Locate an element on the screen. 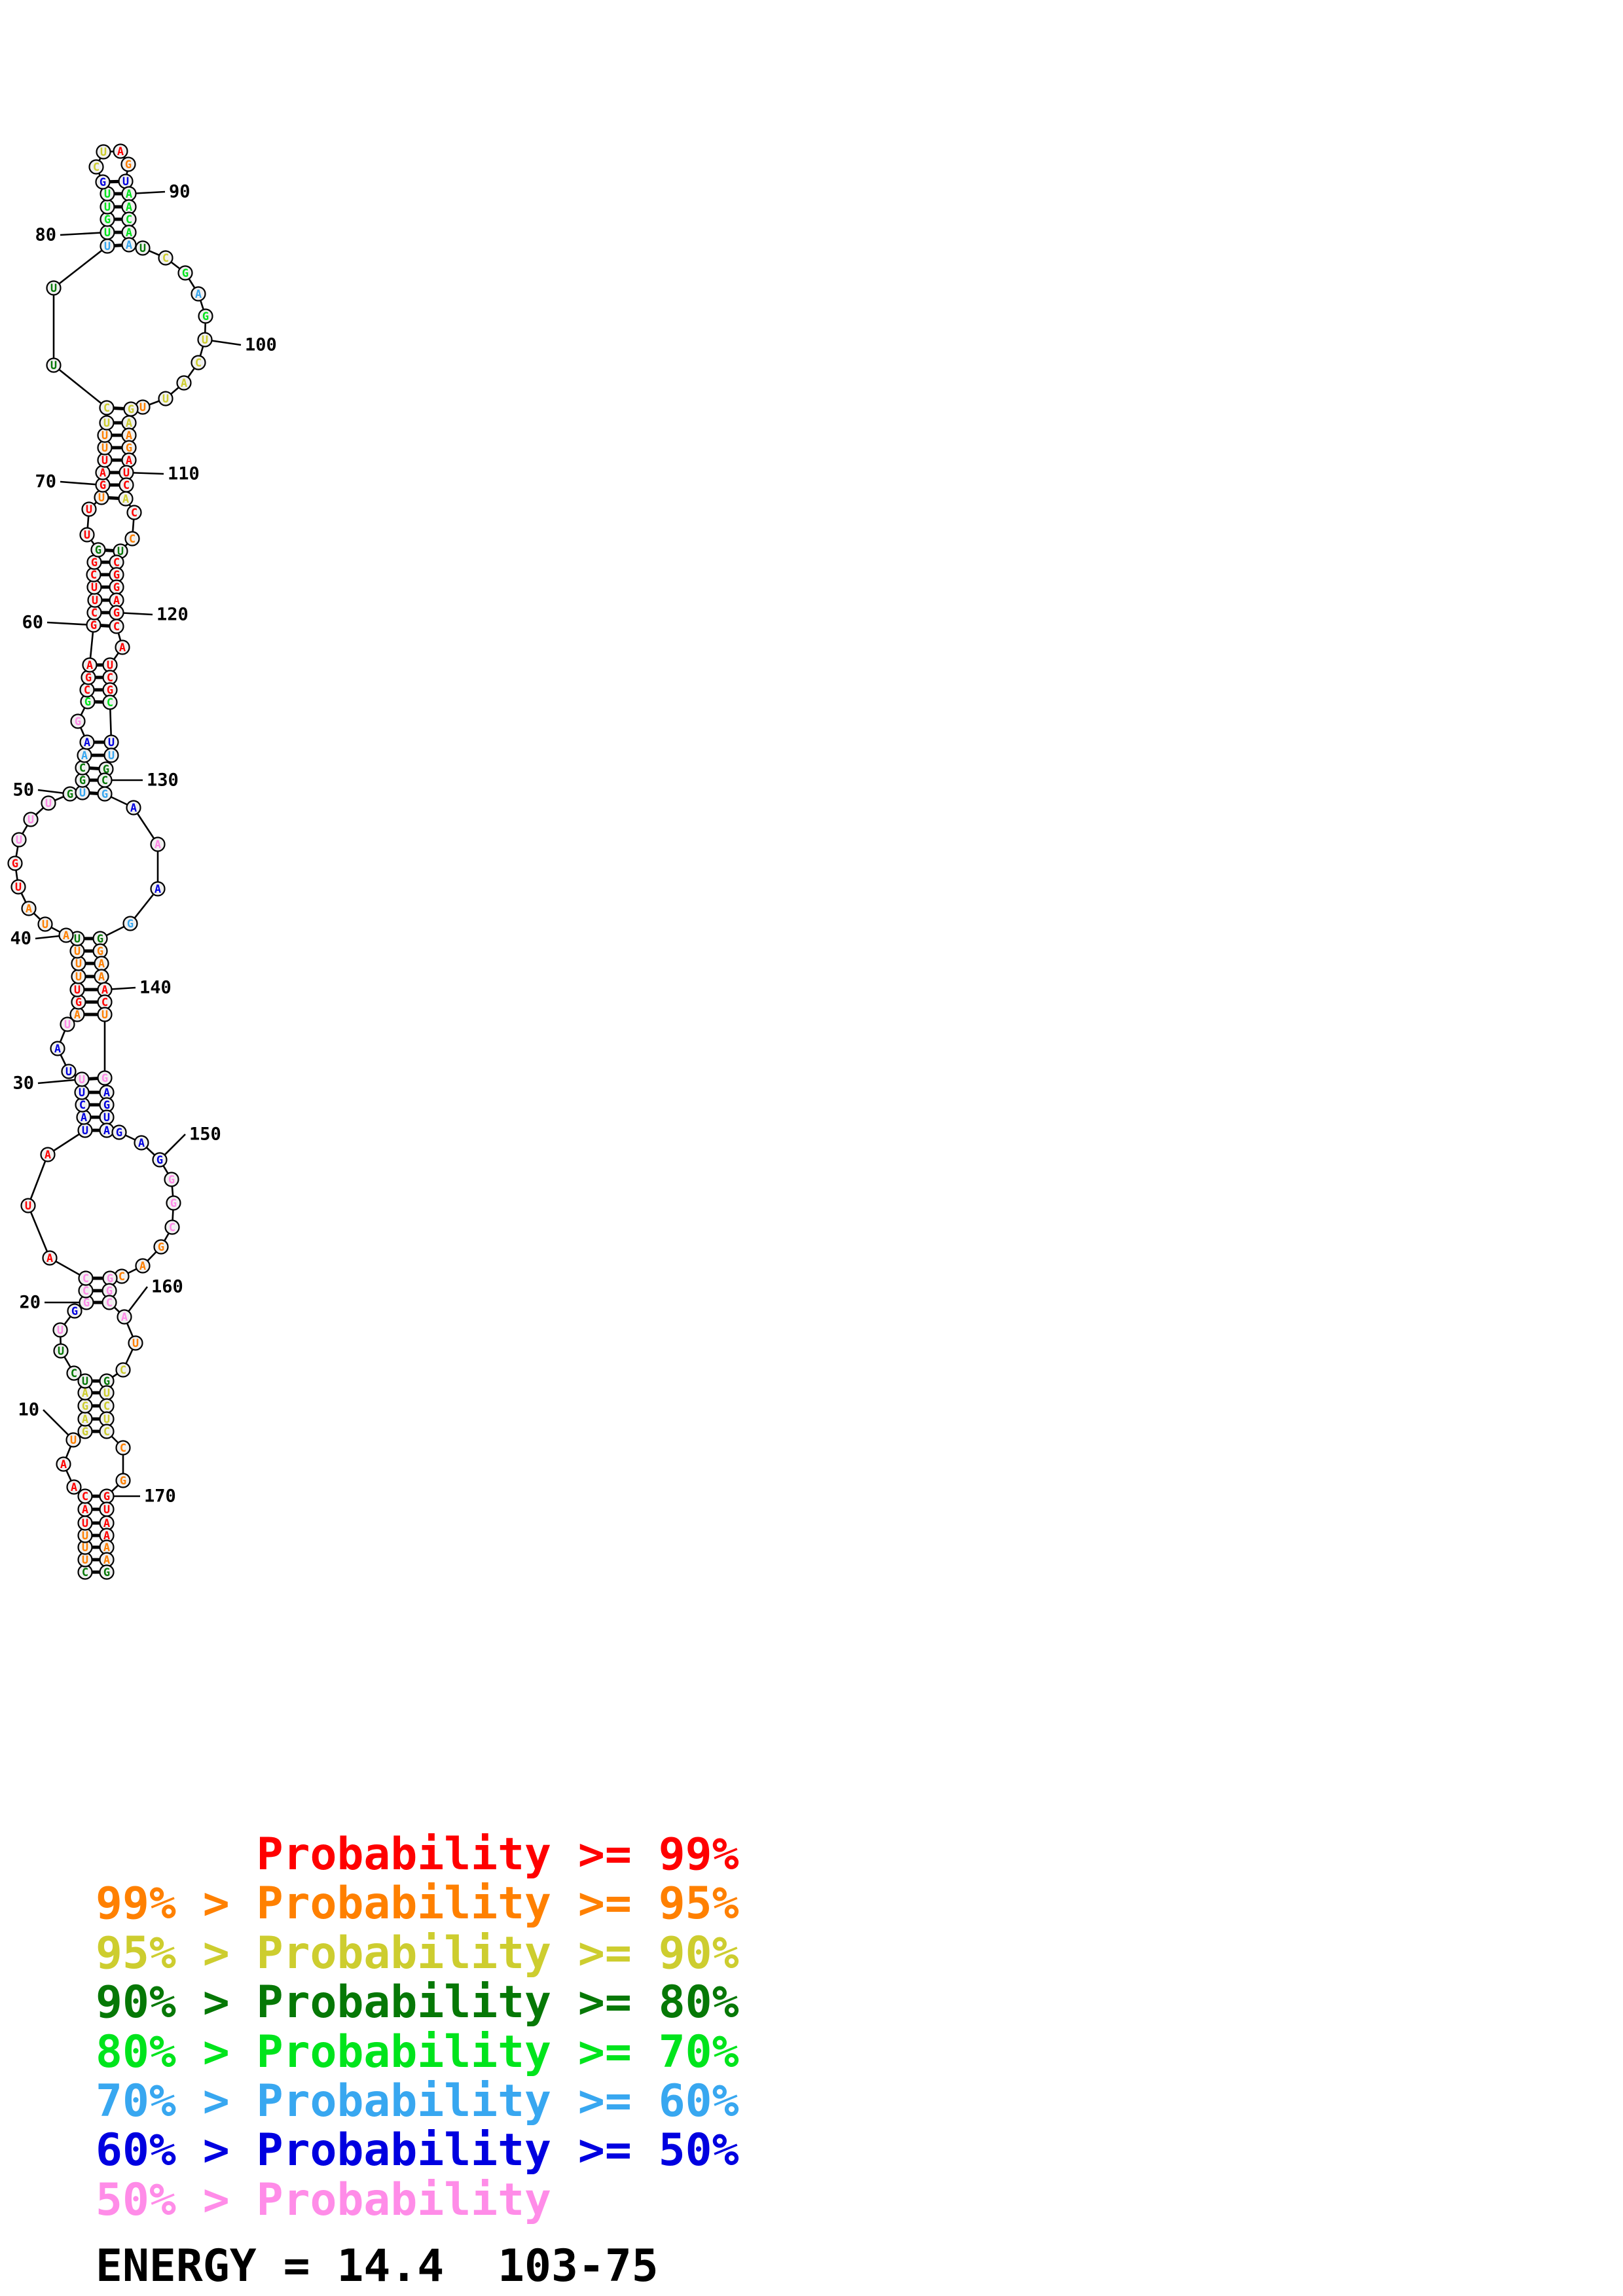 The height and width of the screenshot is (2296, 1623). legend-item: 50% > Probability is located at coordinates (323, 2200).